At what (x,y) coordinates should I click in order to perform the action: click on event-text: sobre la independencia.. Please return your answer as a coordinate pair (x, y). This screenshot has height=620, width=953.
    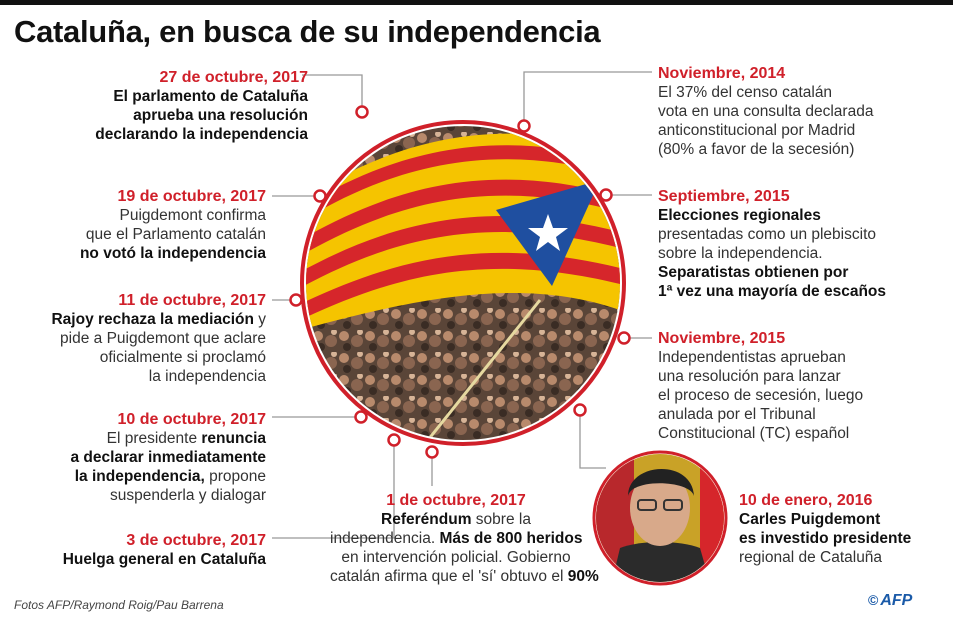
    Looking at the image, I should click on (740, 253).